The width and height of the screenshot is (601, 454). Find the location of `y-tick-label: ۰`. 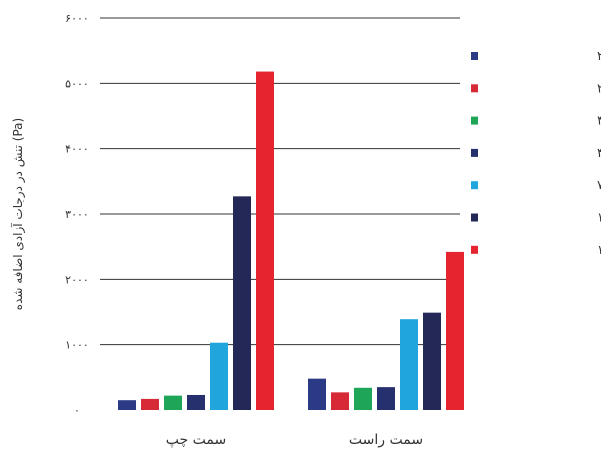

y-tick-label: ۰ is located at coordinates (77, 410).